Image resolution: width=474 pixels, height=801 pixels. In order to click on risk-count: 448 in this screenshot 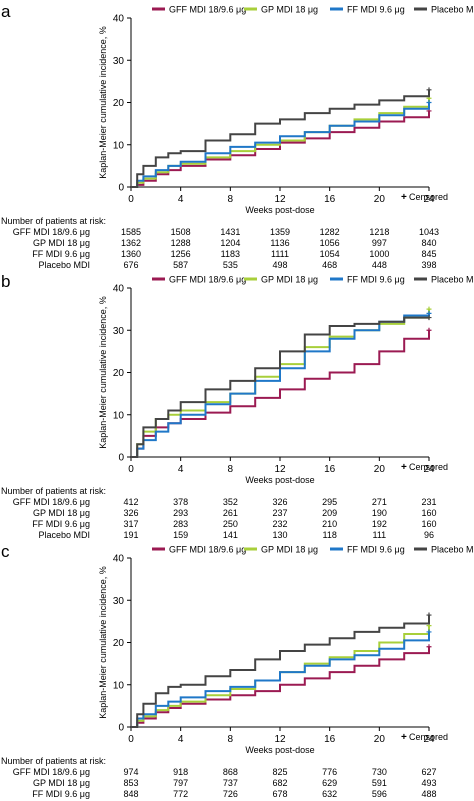, I will do `click(379, 265)`.